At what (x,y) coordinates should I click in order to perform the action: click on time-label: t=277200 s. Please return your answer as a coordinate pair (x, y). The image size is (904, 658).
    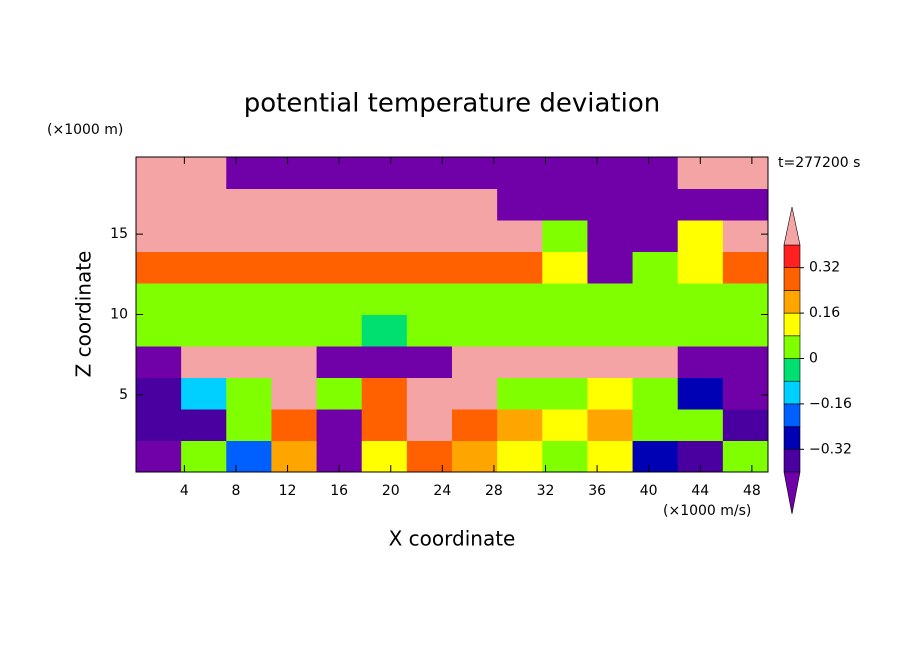
    Looking at the image, I should click on (819, 163).